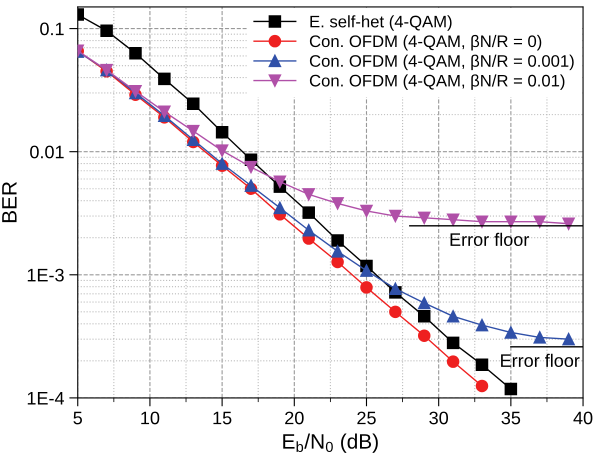 The width and height of the screenshot is (598, 460). I want to click on legend-label: Con. OFDM (4-QAM, βN/R = 0.001), so click(442, 62).